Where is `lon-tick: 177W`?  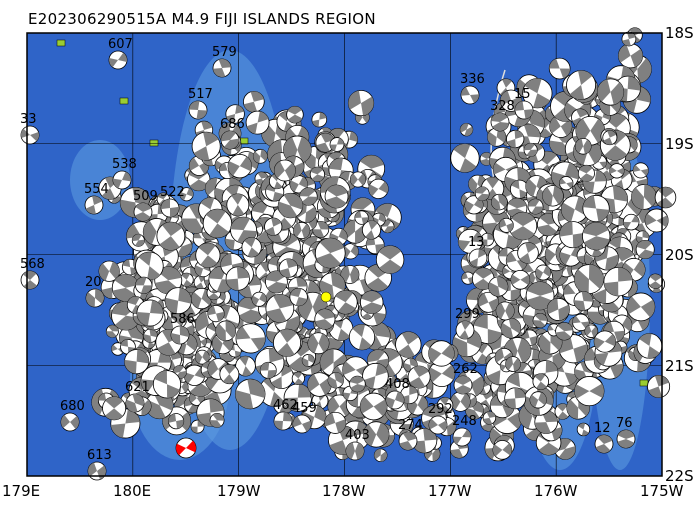
lon-tick: 177W is located at coordinates (450, 491).